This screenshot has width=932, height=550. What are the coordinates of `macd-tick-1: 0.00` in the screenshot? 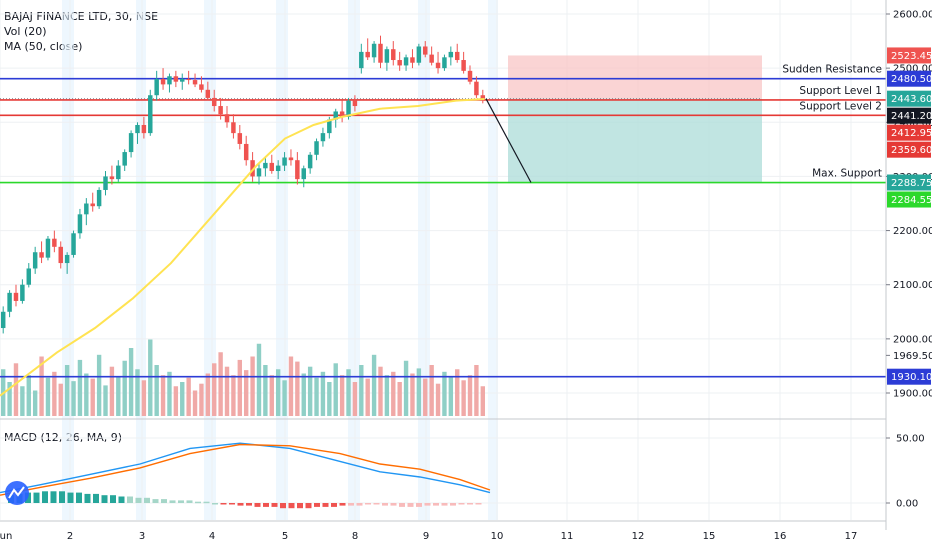 It's located at (907, 504).